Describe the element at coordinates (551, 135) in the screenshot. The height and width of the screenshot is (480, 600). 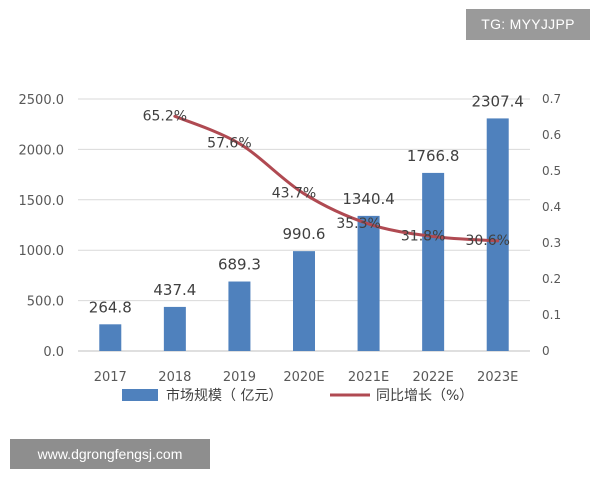
I see `right-tick-label: 0.6` at that location.